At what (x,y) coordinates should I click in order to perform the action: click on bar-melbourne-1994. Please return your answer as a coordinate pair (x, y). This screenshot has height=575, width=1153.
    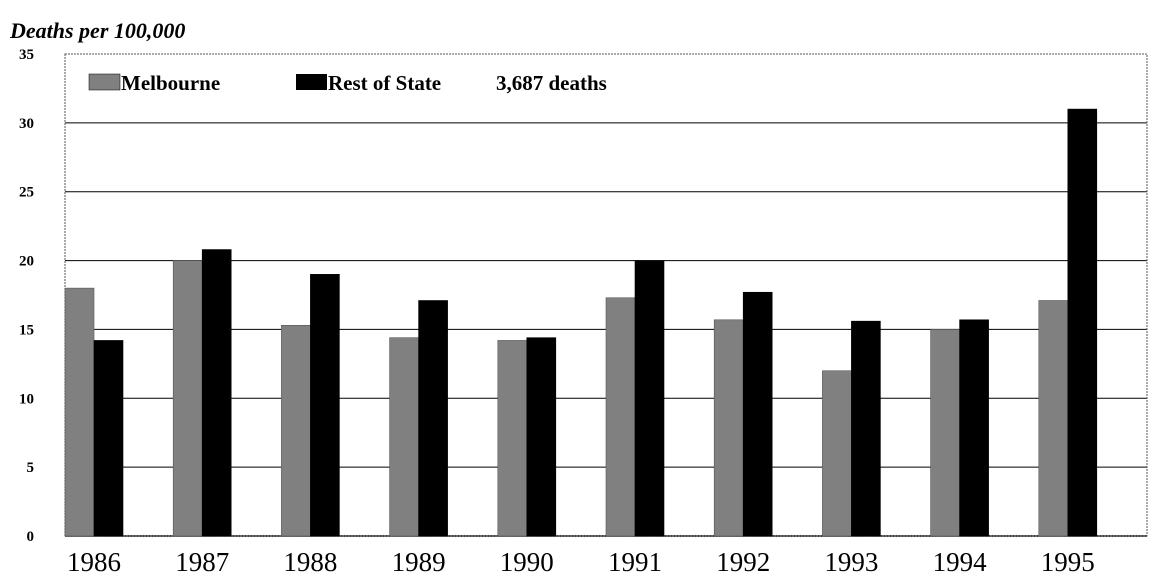
    Looking at the image, I should click on (945, 433).